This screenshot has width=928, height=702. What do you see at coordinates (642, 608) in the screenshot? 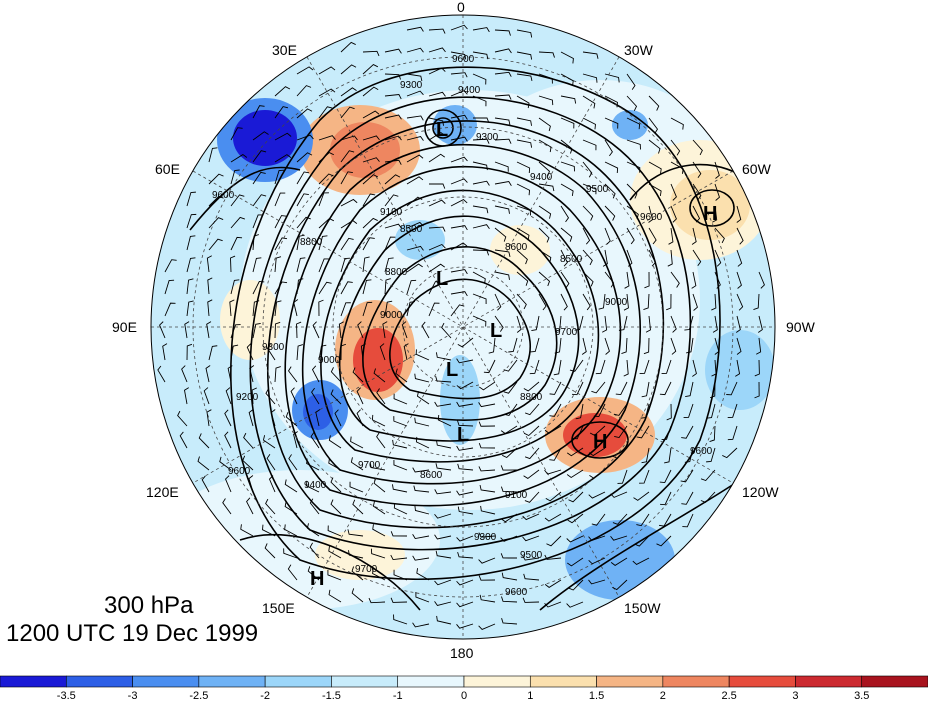
I see `lon-label-150w: 150W` at bounding box center [642, 608].